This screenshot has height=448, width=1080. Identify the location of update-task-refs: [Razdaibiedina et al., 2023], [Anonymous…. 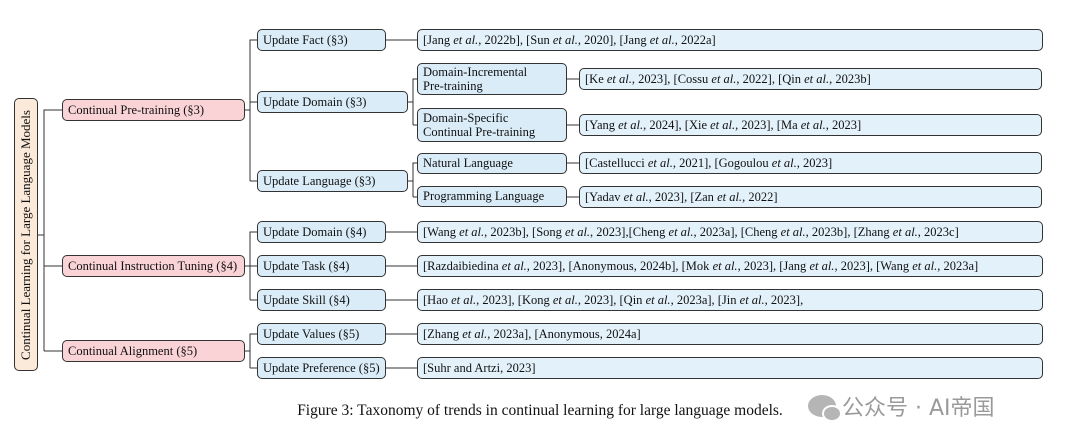
(730, 266).